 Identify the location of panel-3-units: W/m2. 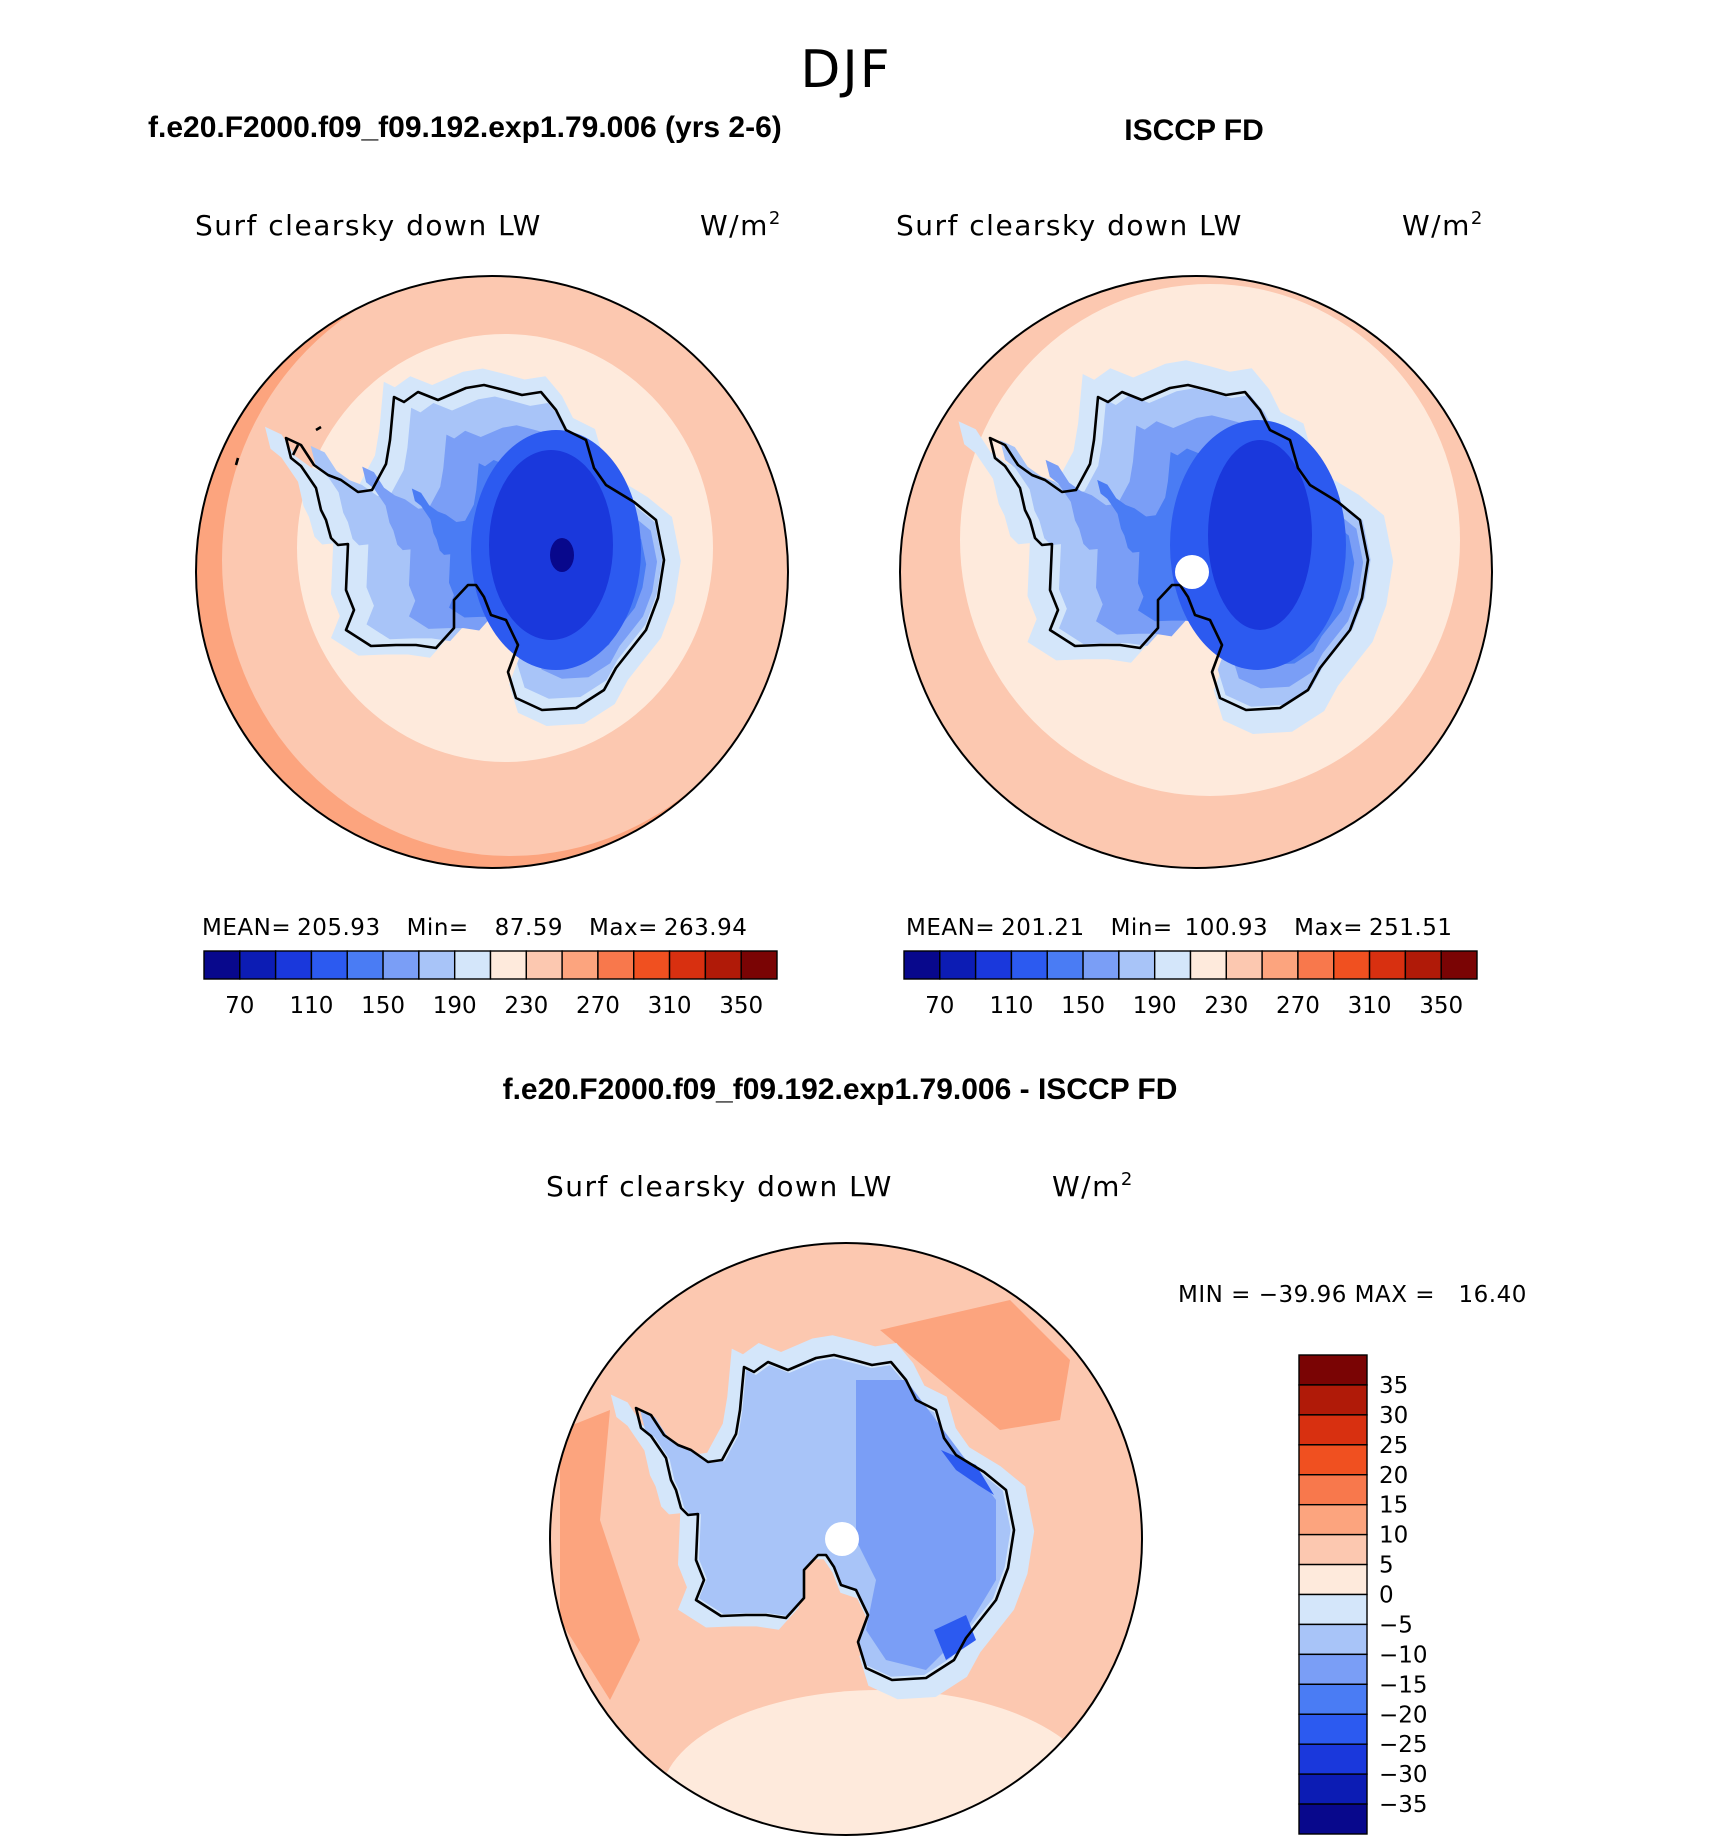
(1093, 1186).